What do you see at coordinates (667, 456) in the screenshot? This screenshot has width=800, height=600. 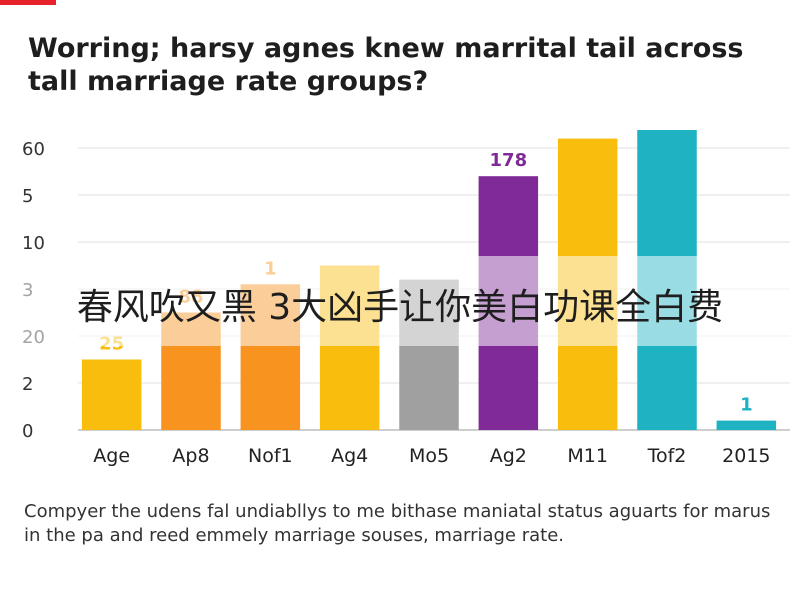 I see `x-tick-label: Tof2` at bounding box center [667, 456].